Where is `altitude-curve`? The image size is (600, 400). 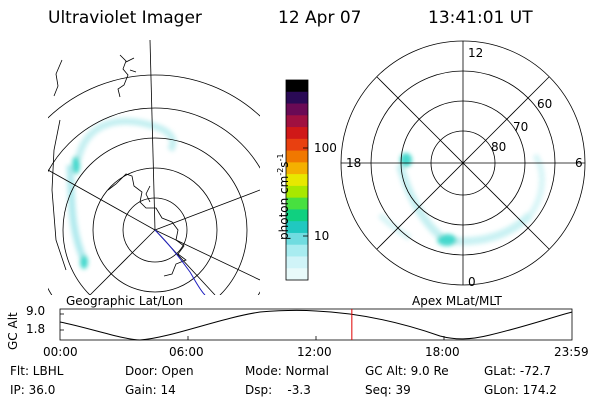 altitude-curve is located at coordinates (316, 325).